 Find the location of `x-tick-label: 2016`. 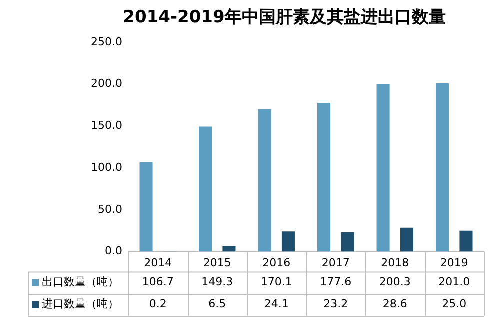

x-tick-label: 2016 is located at coordinates (276, 263).